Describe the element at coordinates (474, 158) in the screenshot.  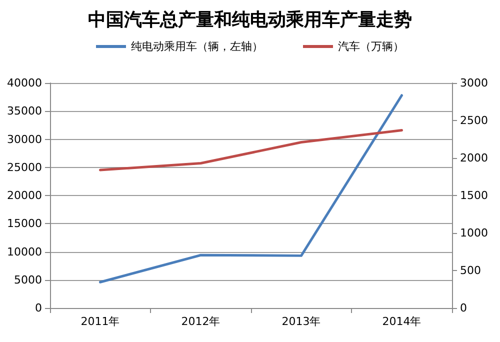
I see `y2-tick-label: 2000` at that location.